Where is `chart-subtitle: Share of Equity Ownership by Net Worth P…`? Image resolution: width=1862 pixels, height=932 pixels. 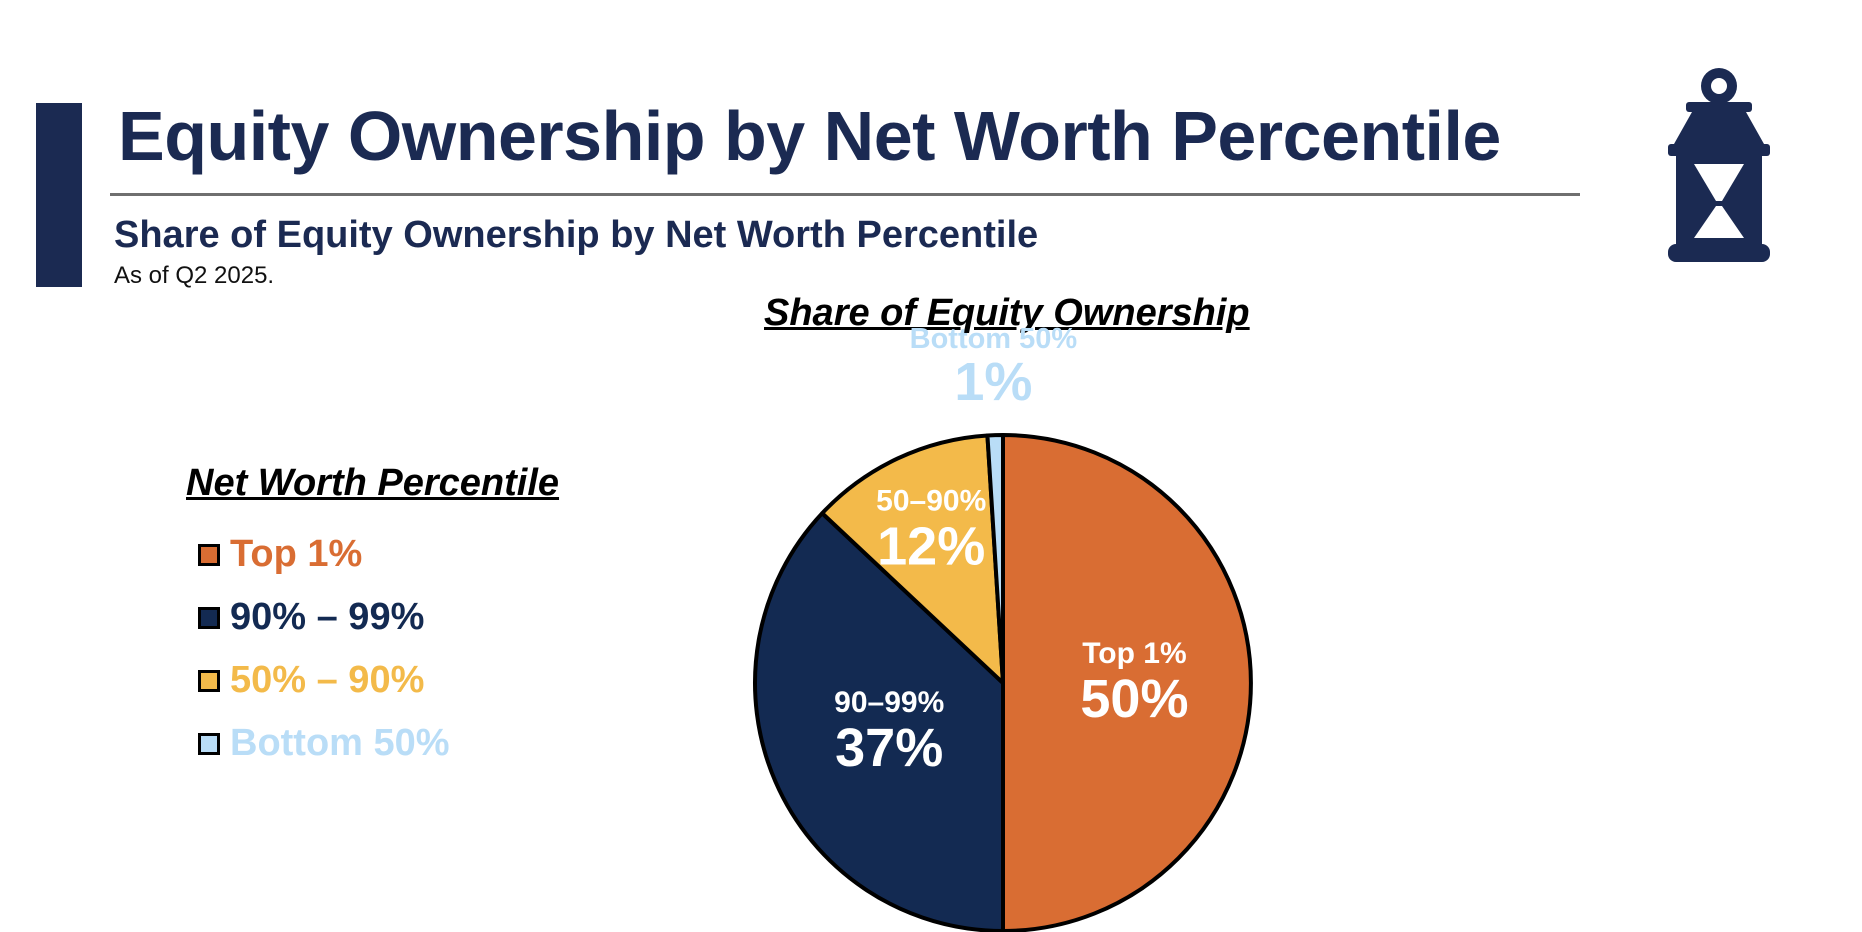
chart-subtitle: Share of Equity Ownership by Net Worth P… is located at coordinates (576, 235).